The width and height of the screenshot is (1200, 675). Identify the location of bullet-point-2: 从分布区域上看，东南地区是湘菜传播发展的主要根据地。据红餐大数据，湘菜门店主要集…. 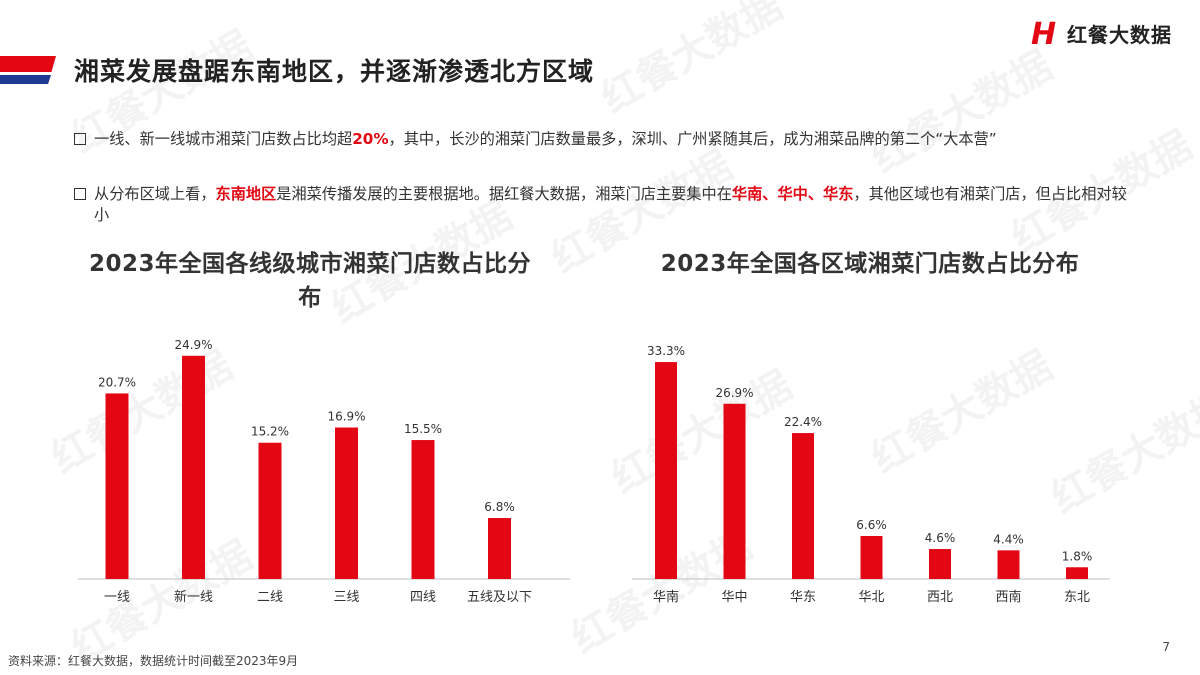
(604, 205).